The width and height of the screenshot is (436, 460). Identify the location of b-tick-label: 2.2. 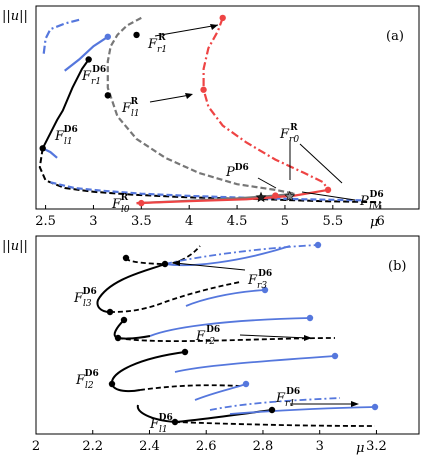
(92, 446).